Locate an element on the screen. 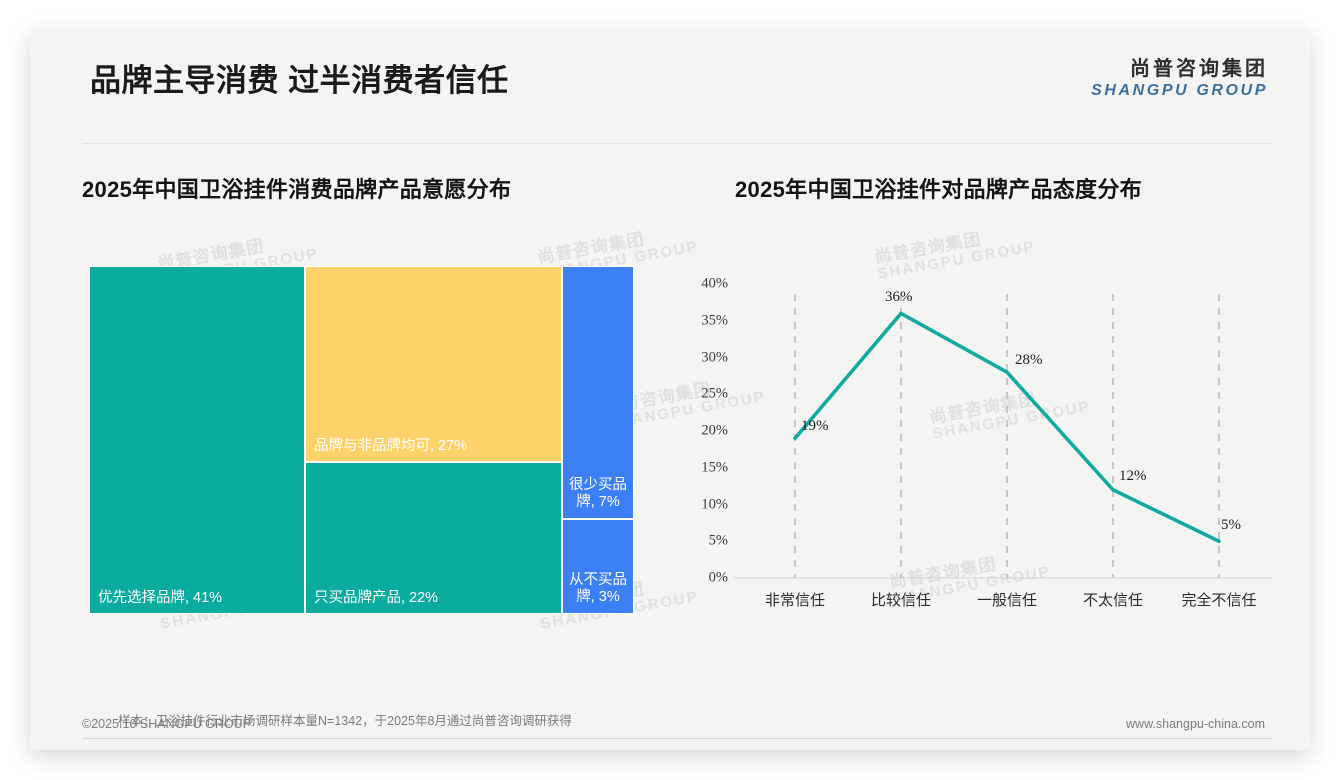 Image resolution: width=1340 pixels, height=780 pixels. treemap-cell: 只买品牌产品, 22% is located at coordinates (433, 538).